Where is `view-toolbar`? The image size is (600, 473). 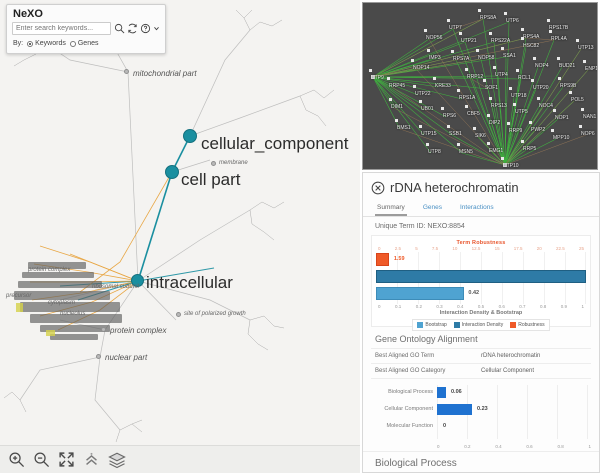 view-toolbar is located at coordinates (180, 459).